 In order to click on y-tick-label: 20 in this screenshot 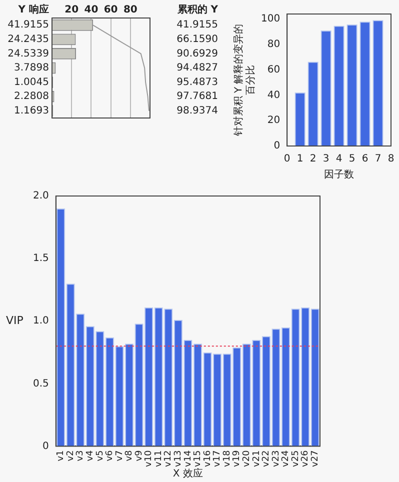, I will do `click(273, 120)`.